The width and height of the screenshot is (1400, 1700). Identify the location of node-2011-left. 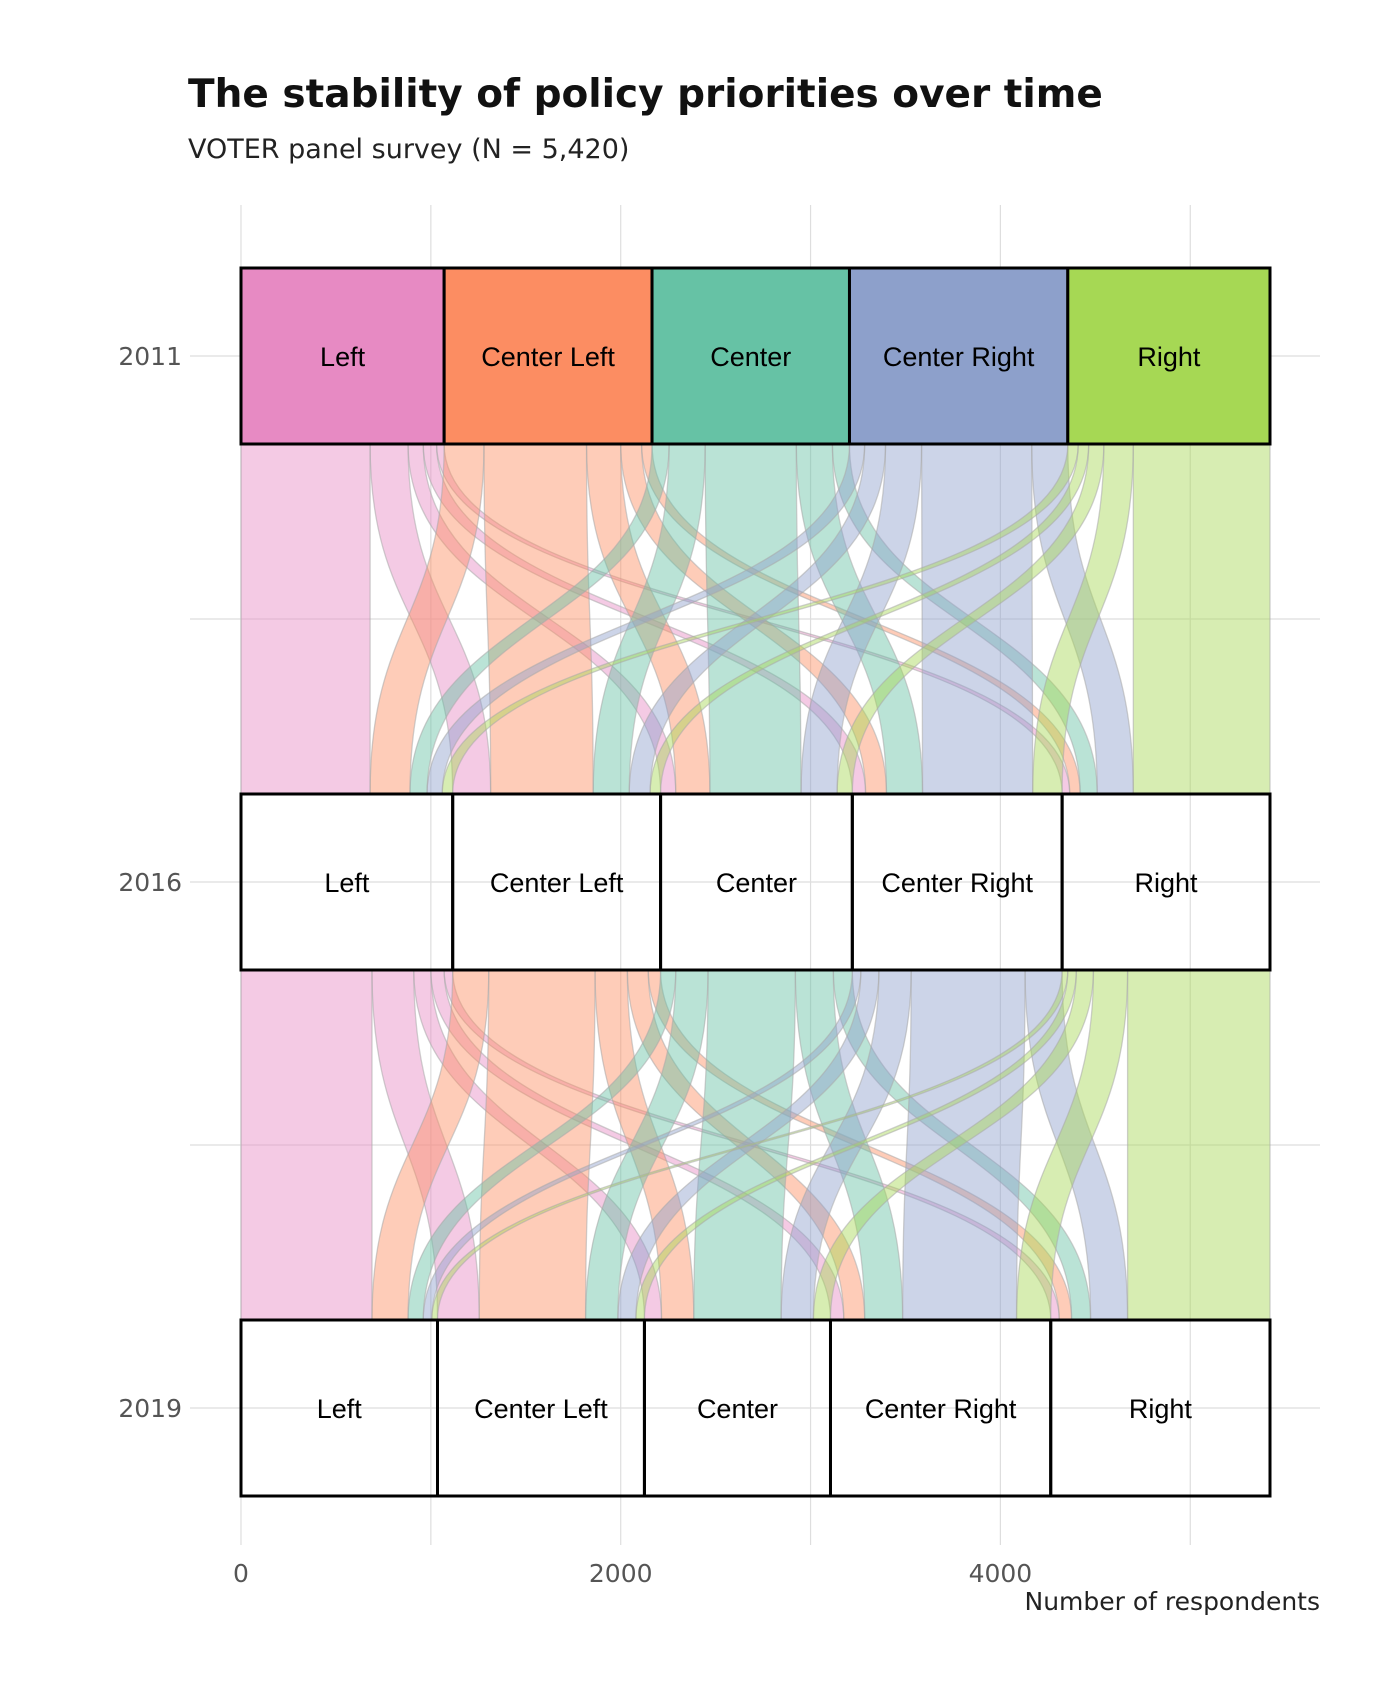
(342, 356).